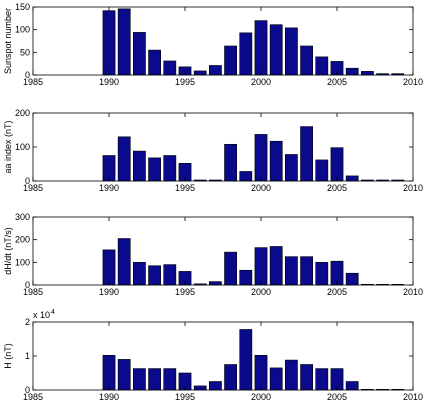 The width and height of the screenshot is (427, 405). What do you see at coordinates (41, 315) in the screenshot?
I see `exponent-label: x 10` at bounding box center [41, 315].